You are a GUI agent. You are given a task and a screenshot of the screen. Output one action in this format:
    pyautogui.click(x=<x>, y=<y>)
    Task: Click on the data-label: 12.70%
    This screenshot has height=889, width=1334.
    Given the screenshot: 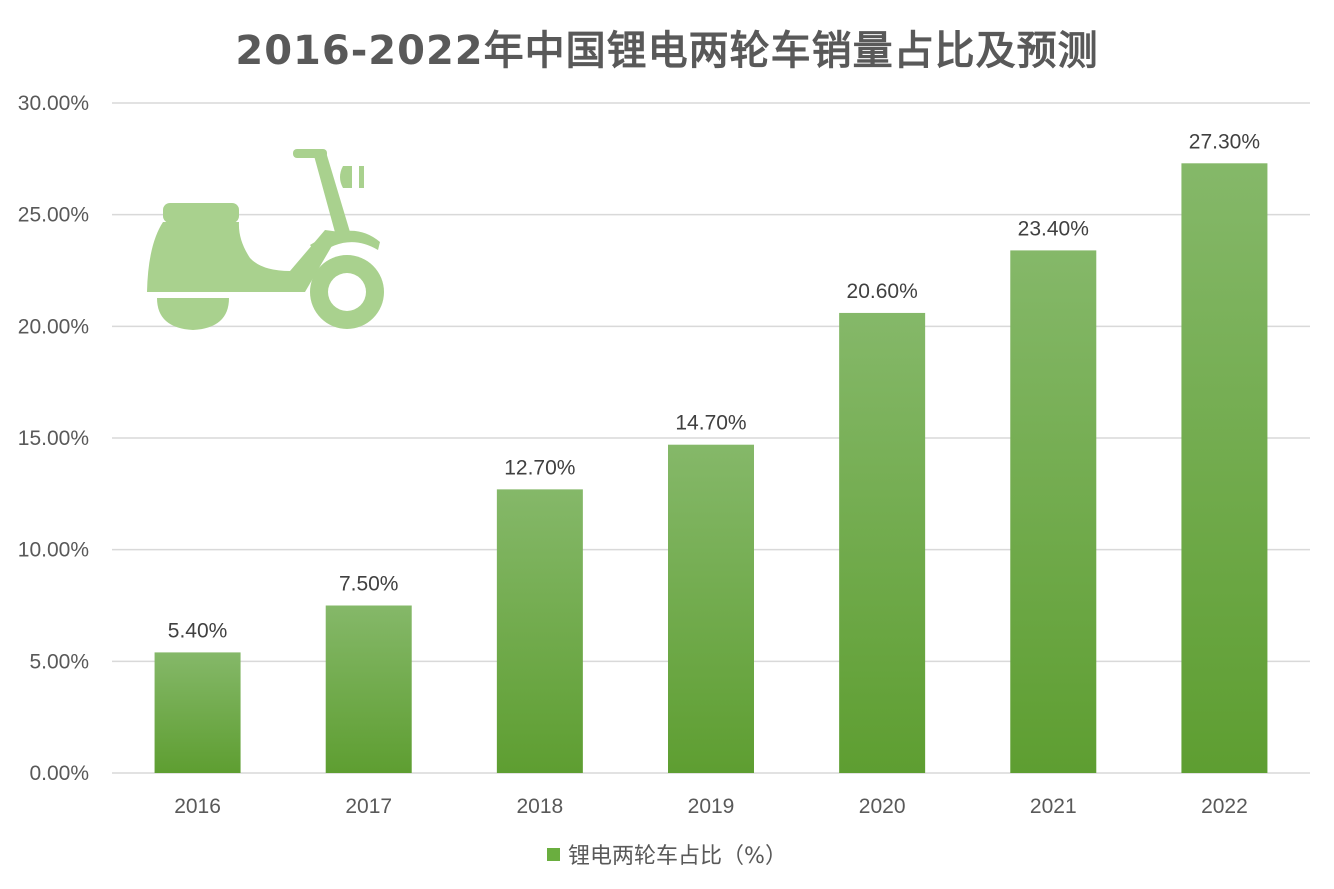 What is the action you would take?
    pyautogui.click(x=539, y=467)
    